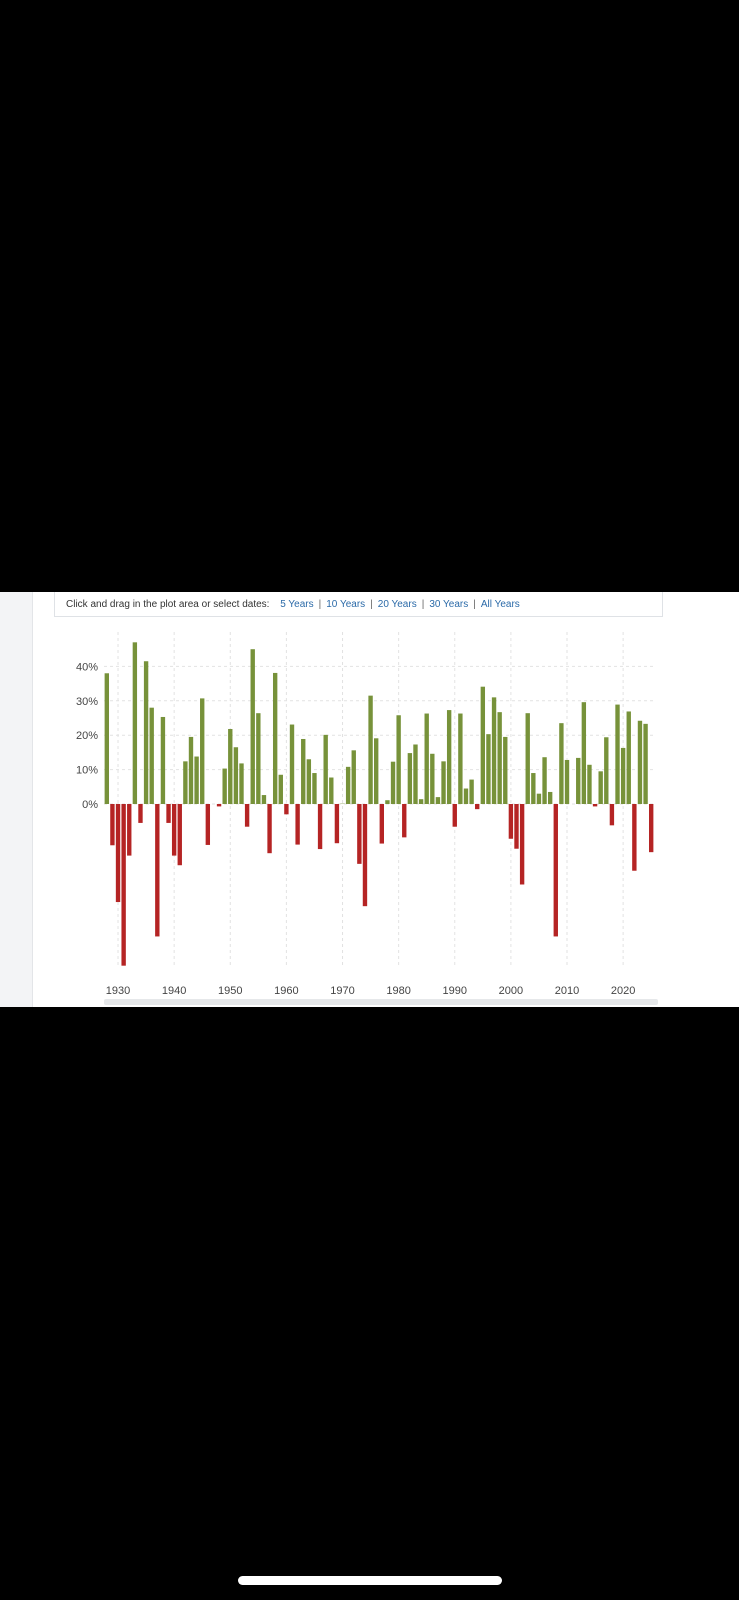  Describe the element at coordinates (404, 821) in the screenshot. I see `bar-1981` at that location.